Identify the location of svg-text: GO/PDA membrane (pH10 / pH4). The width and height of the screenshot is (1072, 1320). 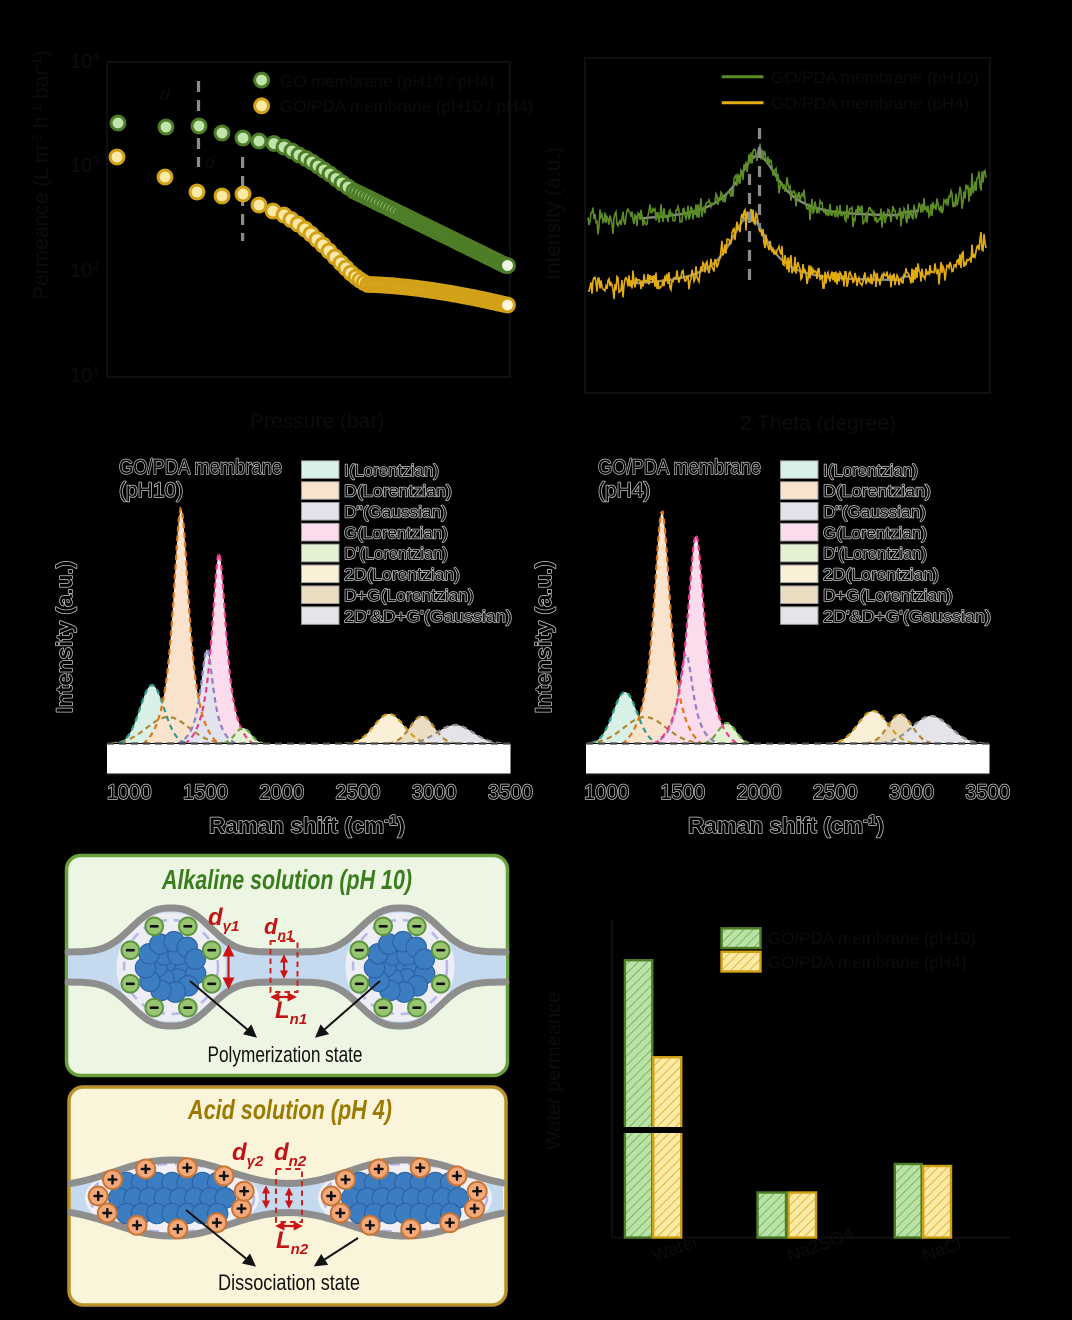
(406, 106).